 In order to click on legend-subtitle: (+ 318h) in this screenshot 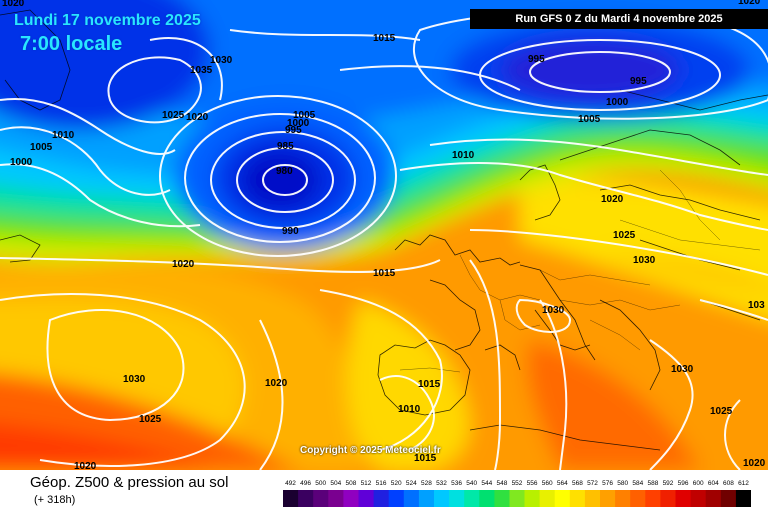, I will do `click(55, 500)`.